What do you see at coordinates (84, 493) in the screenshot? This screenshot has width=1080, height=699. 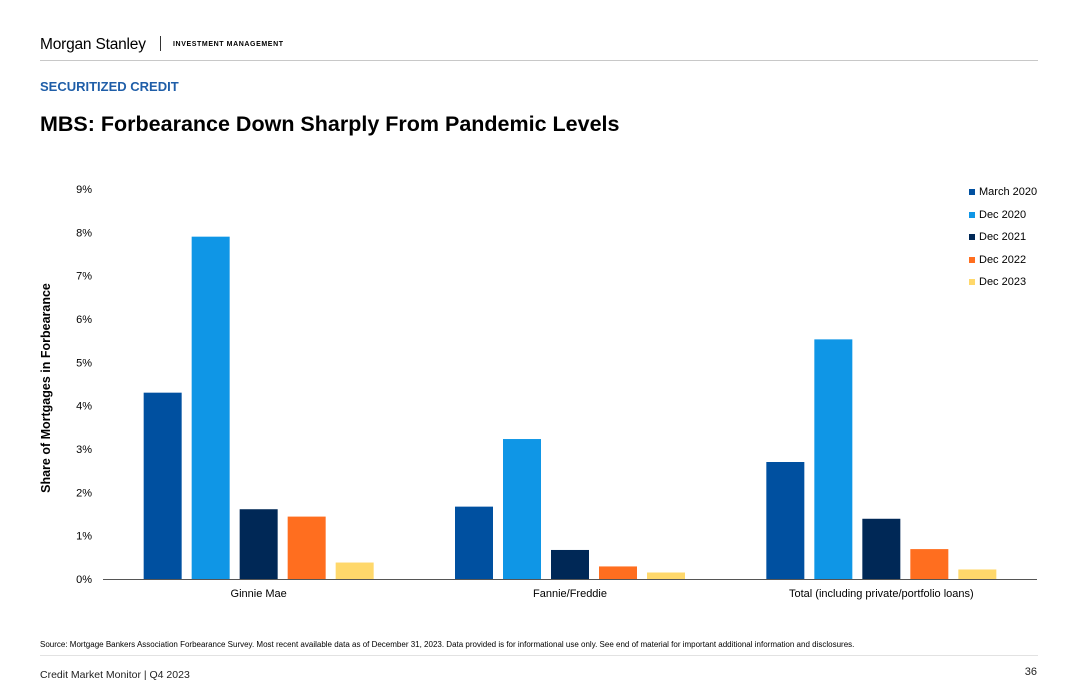 I see `y-tick-label: 2%` at bounding box center [84, 493].